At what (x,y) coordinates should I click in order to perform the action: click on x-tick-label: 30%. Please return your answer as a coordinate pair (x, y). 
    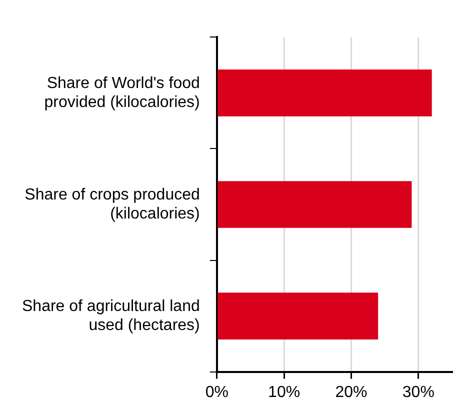
    Looking at the image, I should click on (418, 392).